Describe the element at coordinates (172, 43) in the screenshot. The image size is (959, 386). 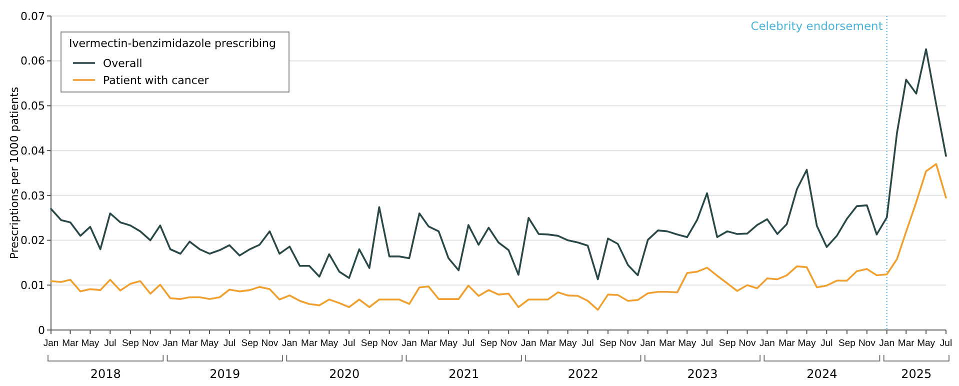
I see `legend-title: Ivermectin-benzimidazole prescribing` at that location.